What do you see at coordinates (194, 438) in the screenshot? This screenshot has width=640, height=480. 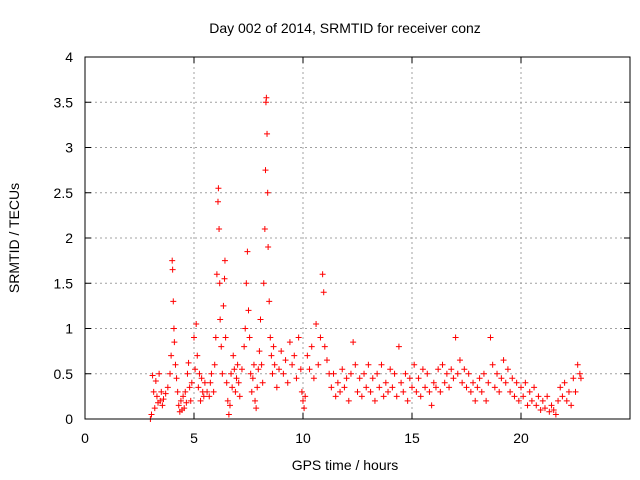 I see `x-tick-label: 5` at bounding box center [194, 438].